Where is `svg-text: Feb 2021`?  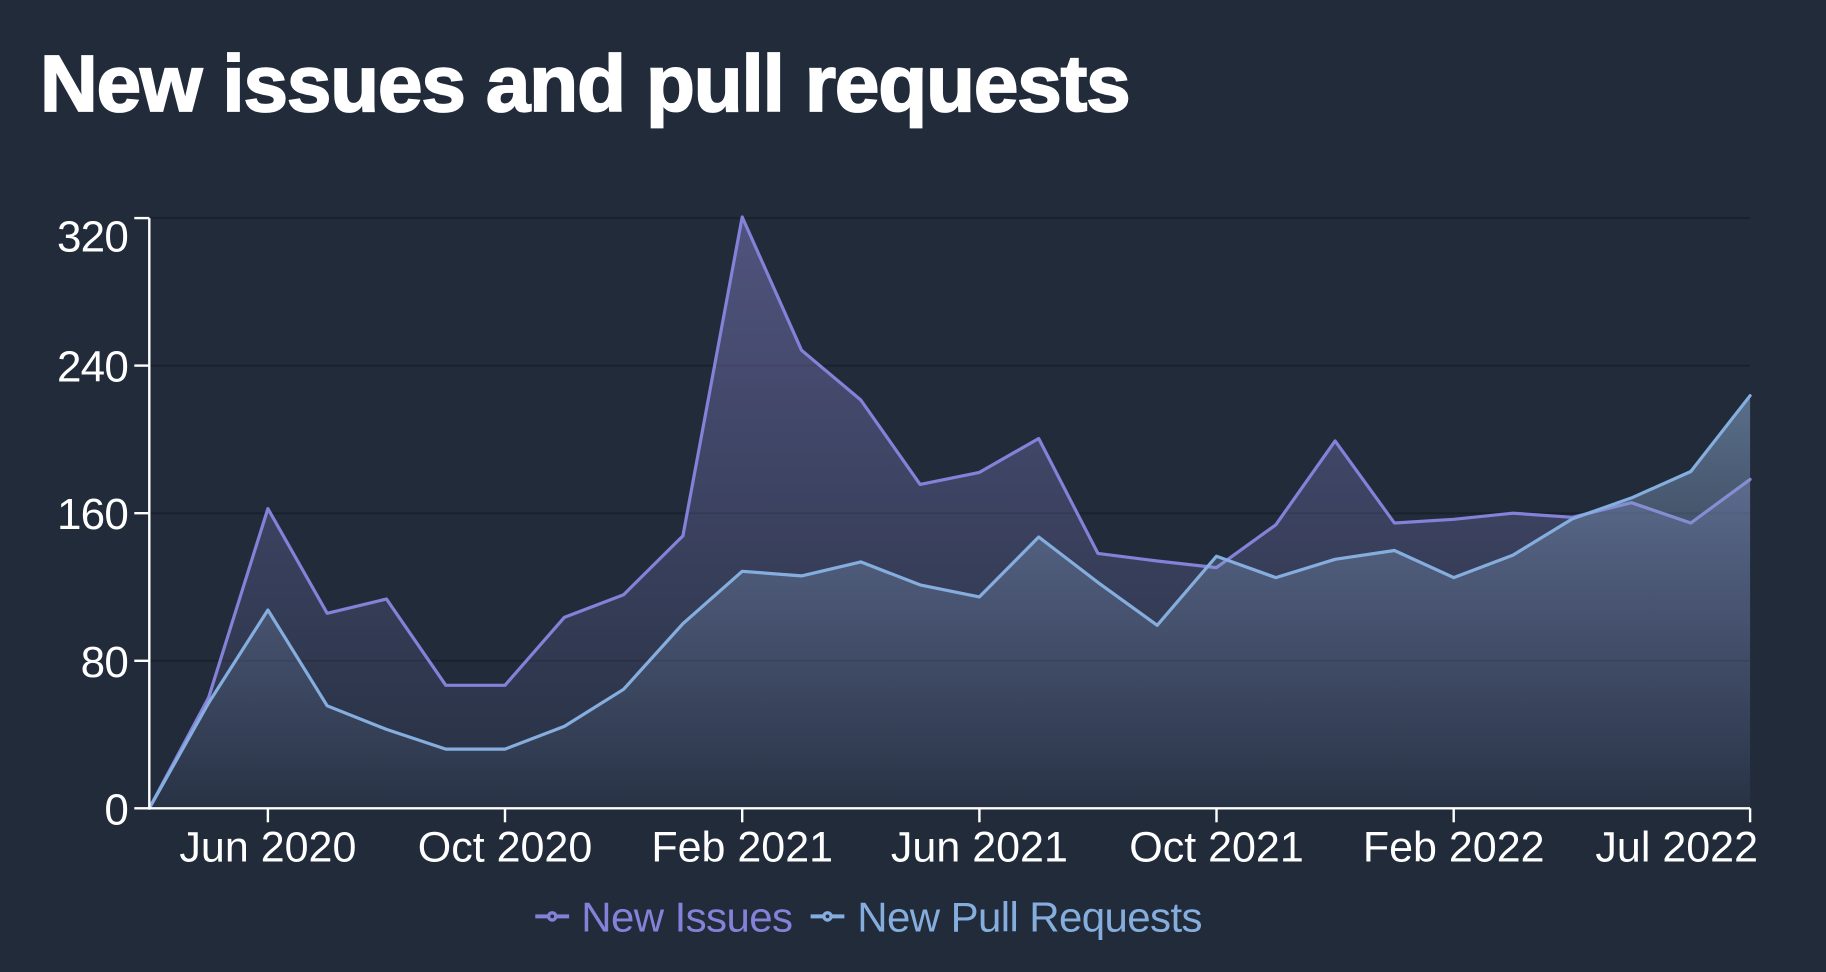 svg-text: Feb 2021 is located at coordinates (742, 848).